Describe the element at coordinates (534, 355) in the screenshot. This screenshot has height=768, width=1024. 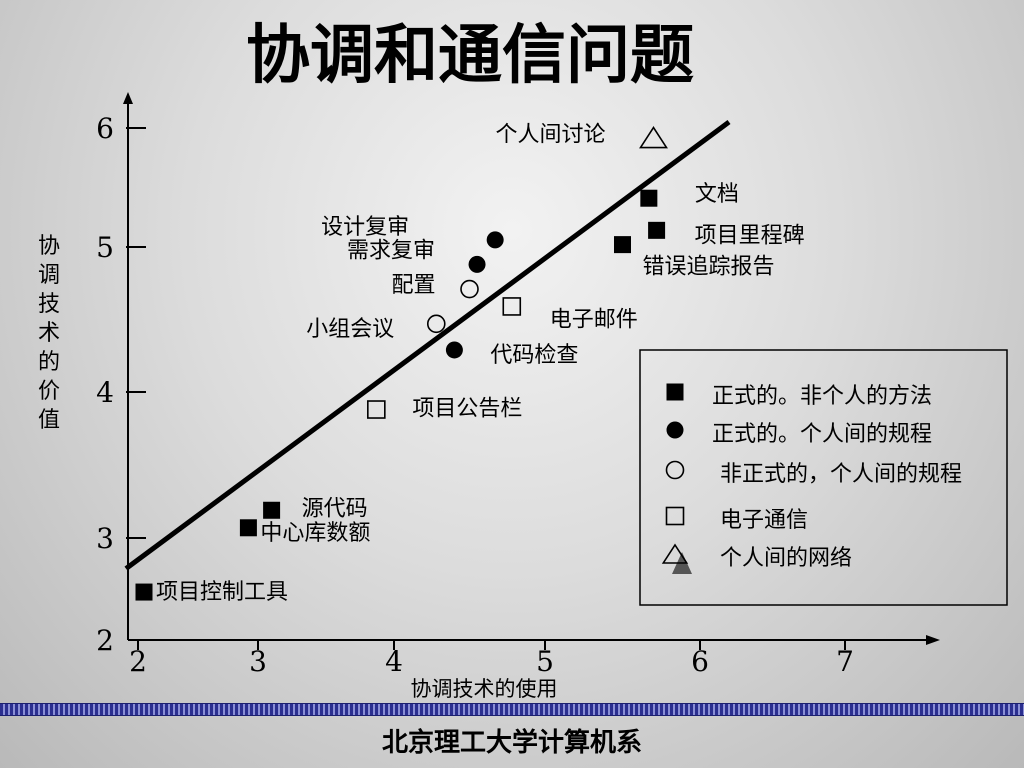
I see `point-label: 代码检查` at that location.